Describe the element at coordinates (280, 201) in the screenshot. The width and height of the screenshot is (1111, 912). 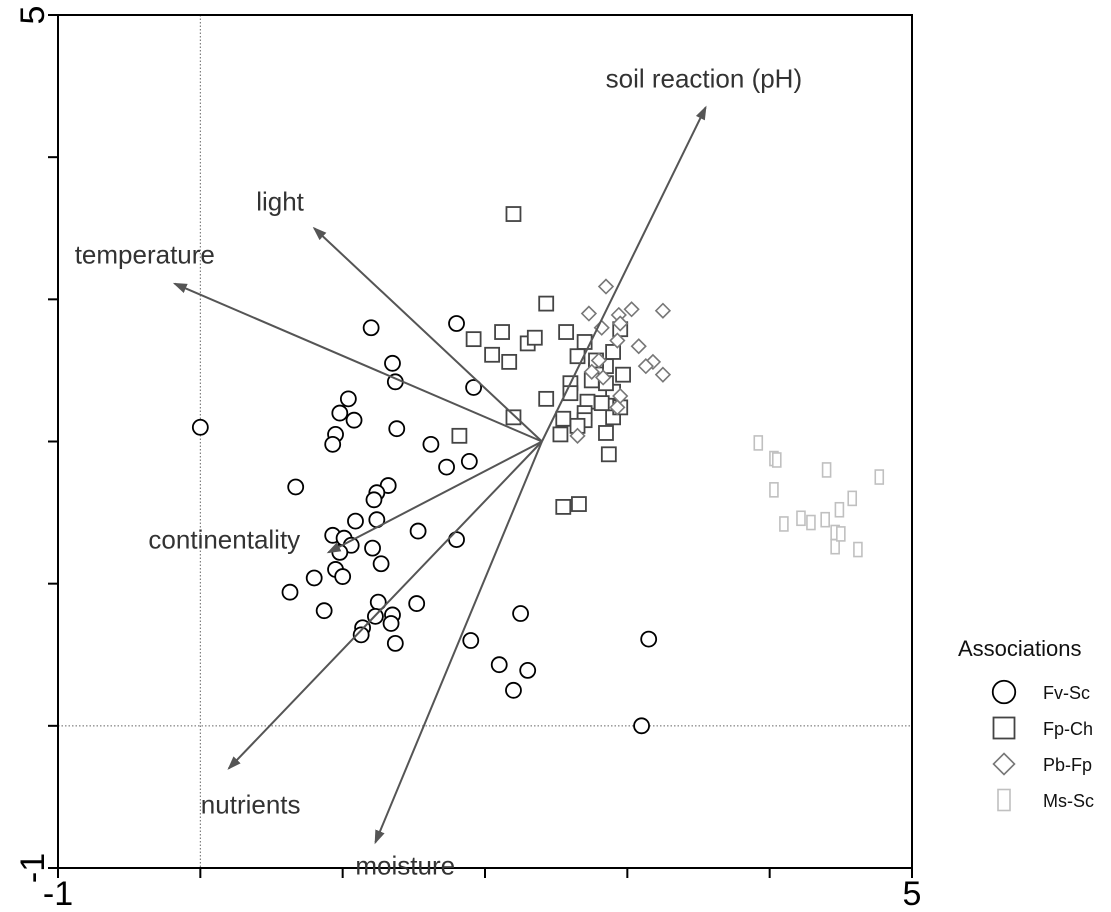
I see `vector-label: light` at that location.